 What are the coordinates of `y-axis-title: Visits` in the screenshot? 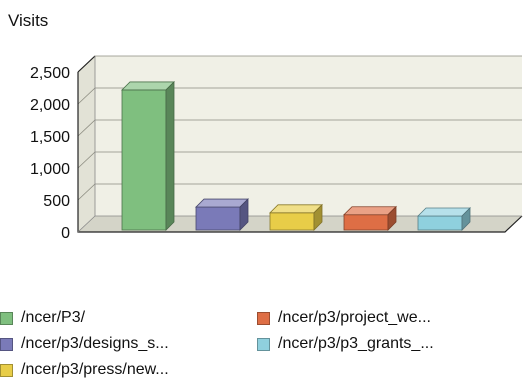 It's located at (28, 20).